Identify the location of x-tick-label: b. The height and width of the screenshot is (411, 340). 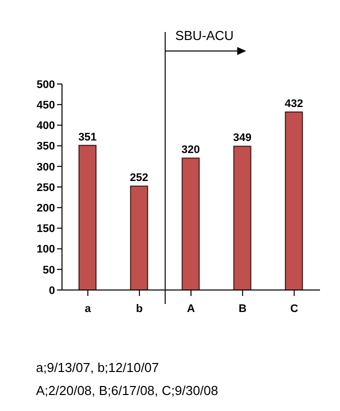
(140, 308).